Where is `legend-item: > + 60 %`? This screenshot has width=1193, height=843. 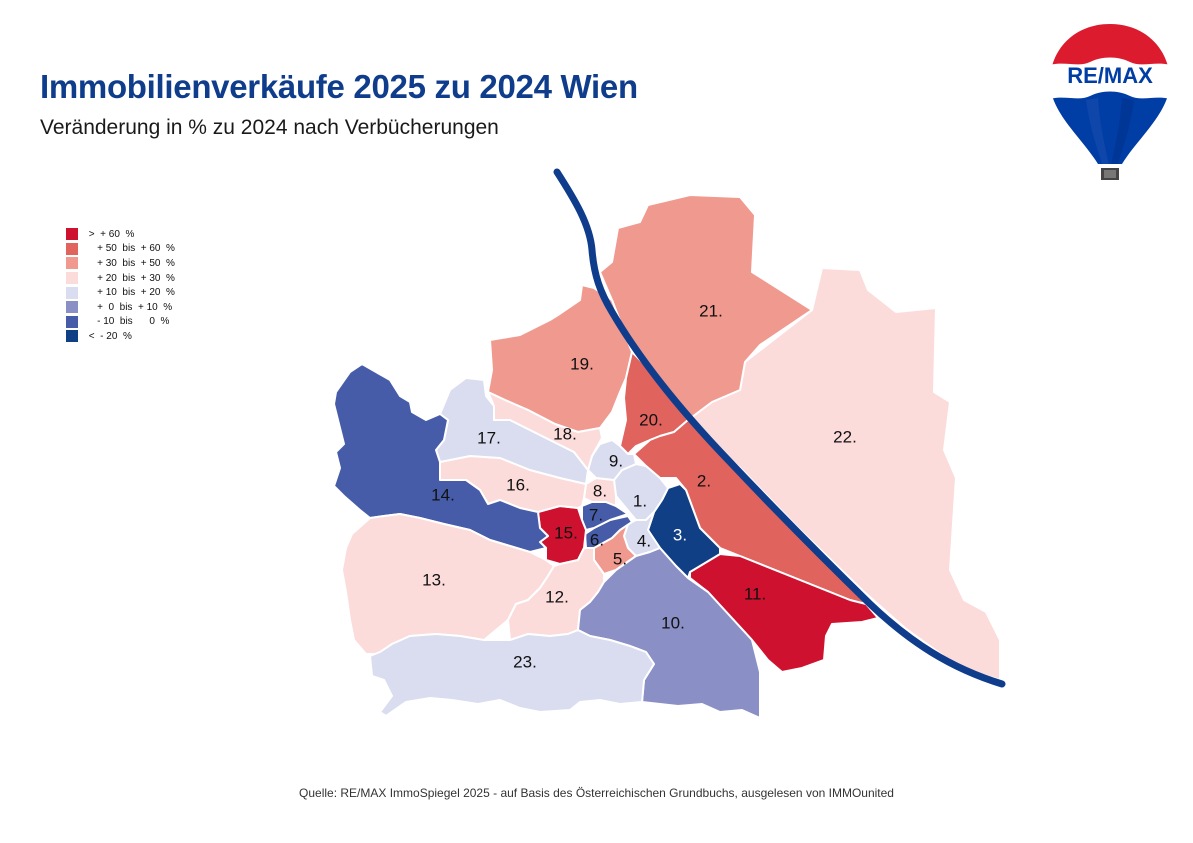 legend-item: > + 60 % is located at coordinates (120, 234).